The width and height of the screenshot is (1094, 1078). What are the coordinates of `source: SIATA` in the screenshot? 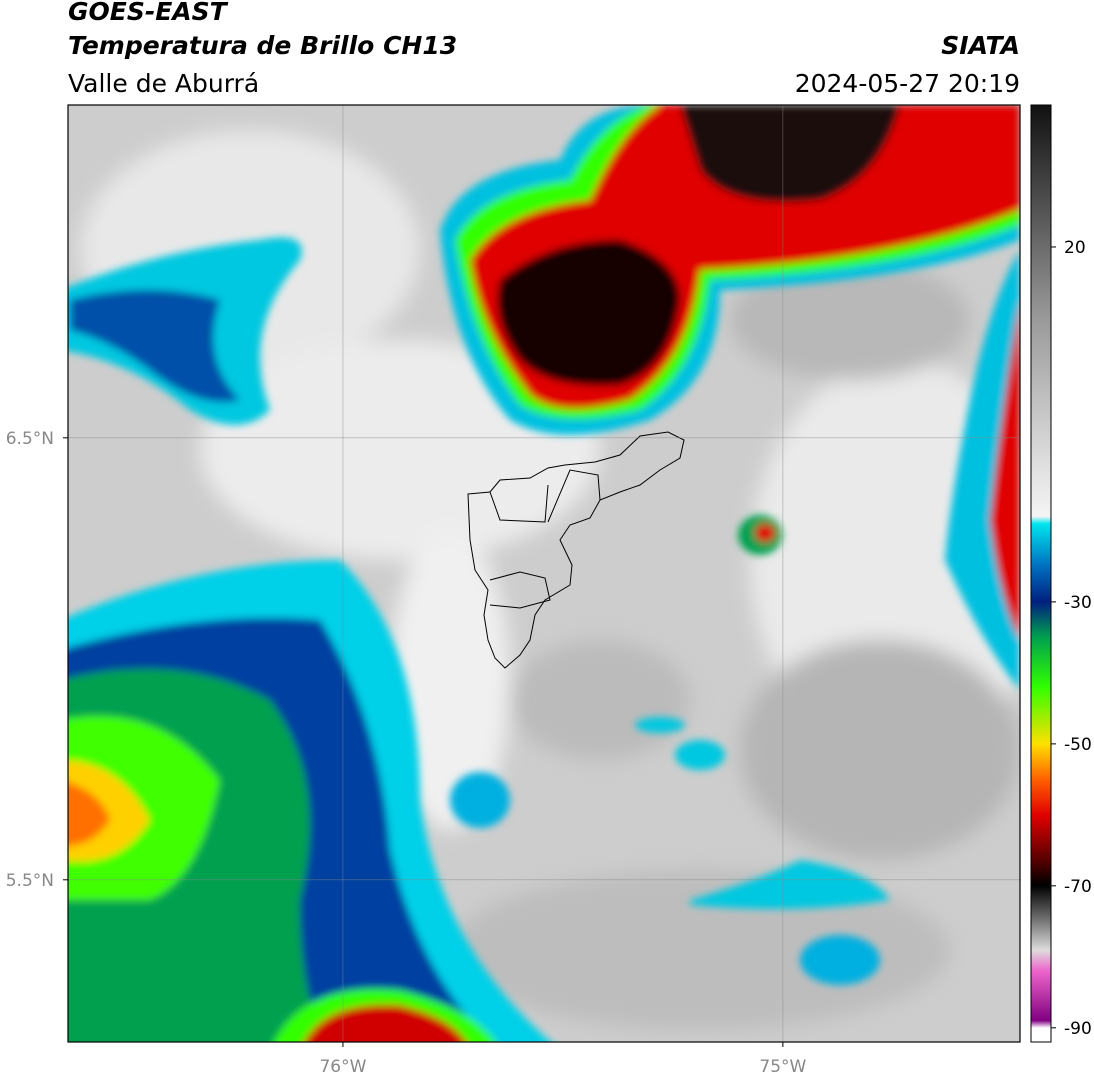 It's located at (980, 45).